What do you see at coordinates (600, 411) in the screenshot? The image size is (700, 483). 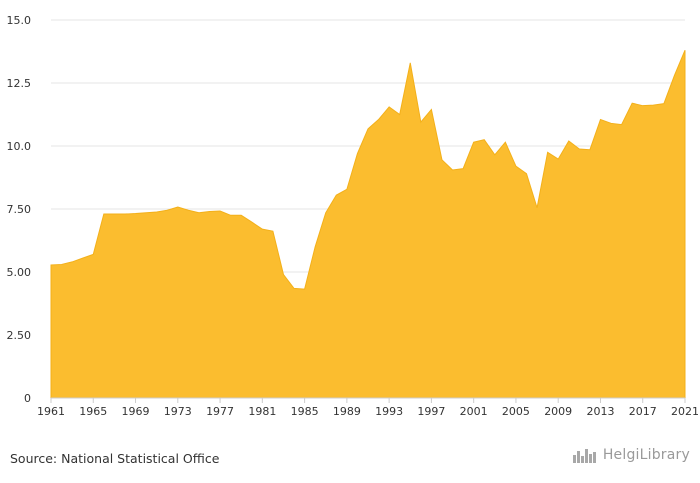 I see `x-tick-label: 2013` at bounding box center [600, 411].